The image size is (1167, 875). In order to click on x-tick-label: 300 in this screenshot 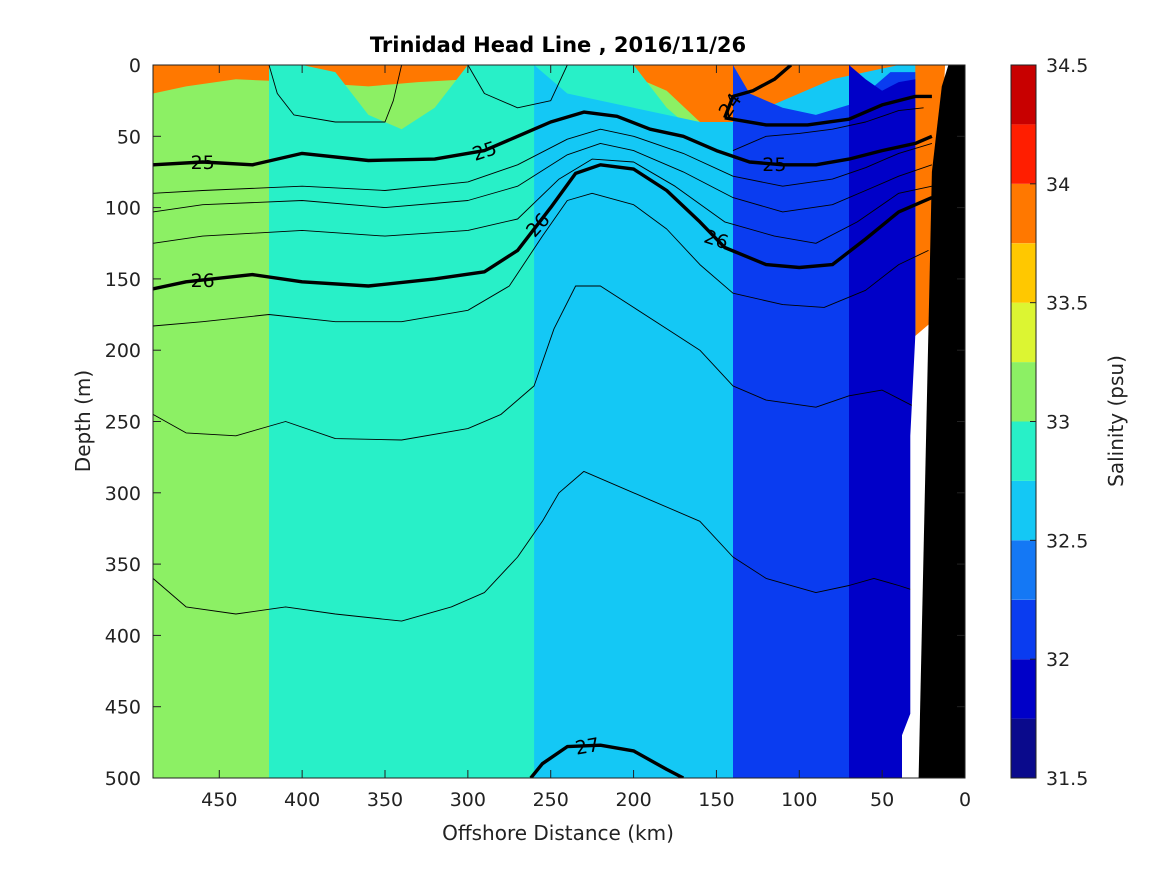, I will do `click(468, 800)`.